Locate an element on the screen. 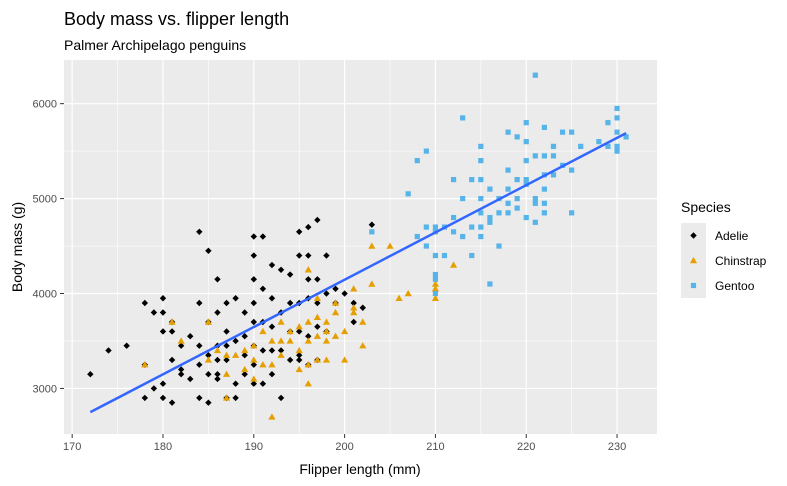 The image size is (787, 486). x-tick-label: 190 is located at coordinates (254, 447).